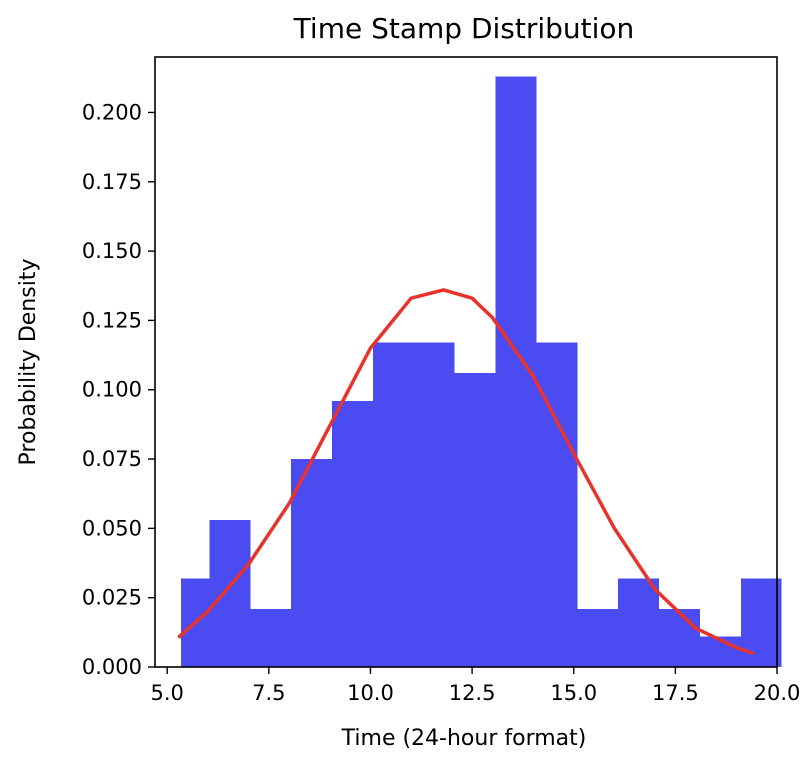 The image size is (812, 766). I want to click on y-tick-label: 0.150, so click(112, 251).